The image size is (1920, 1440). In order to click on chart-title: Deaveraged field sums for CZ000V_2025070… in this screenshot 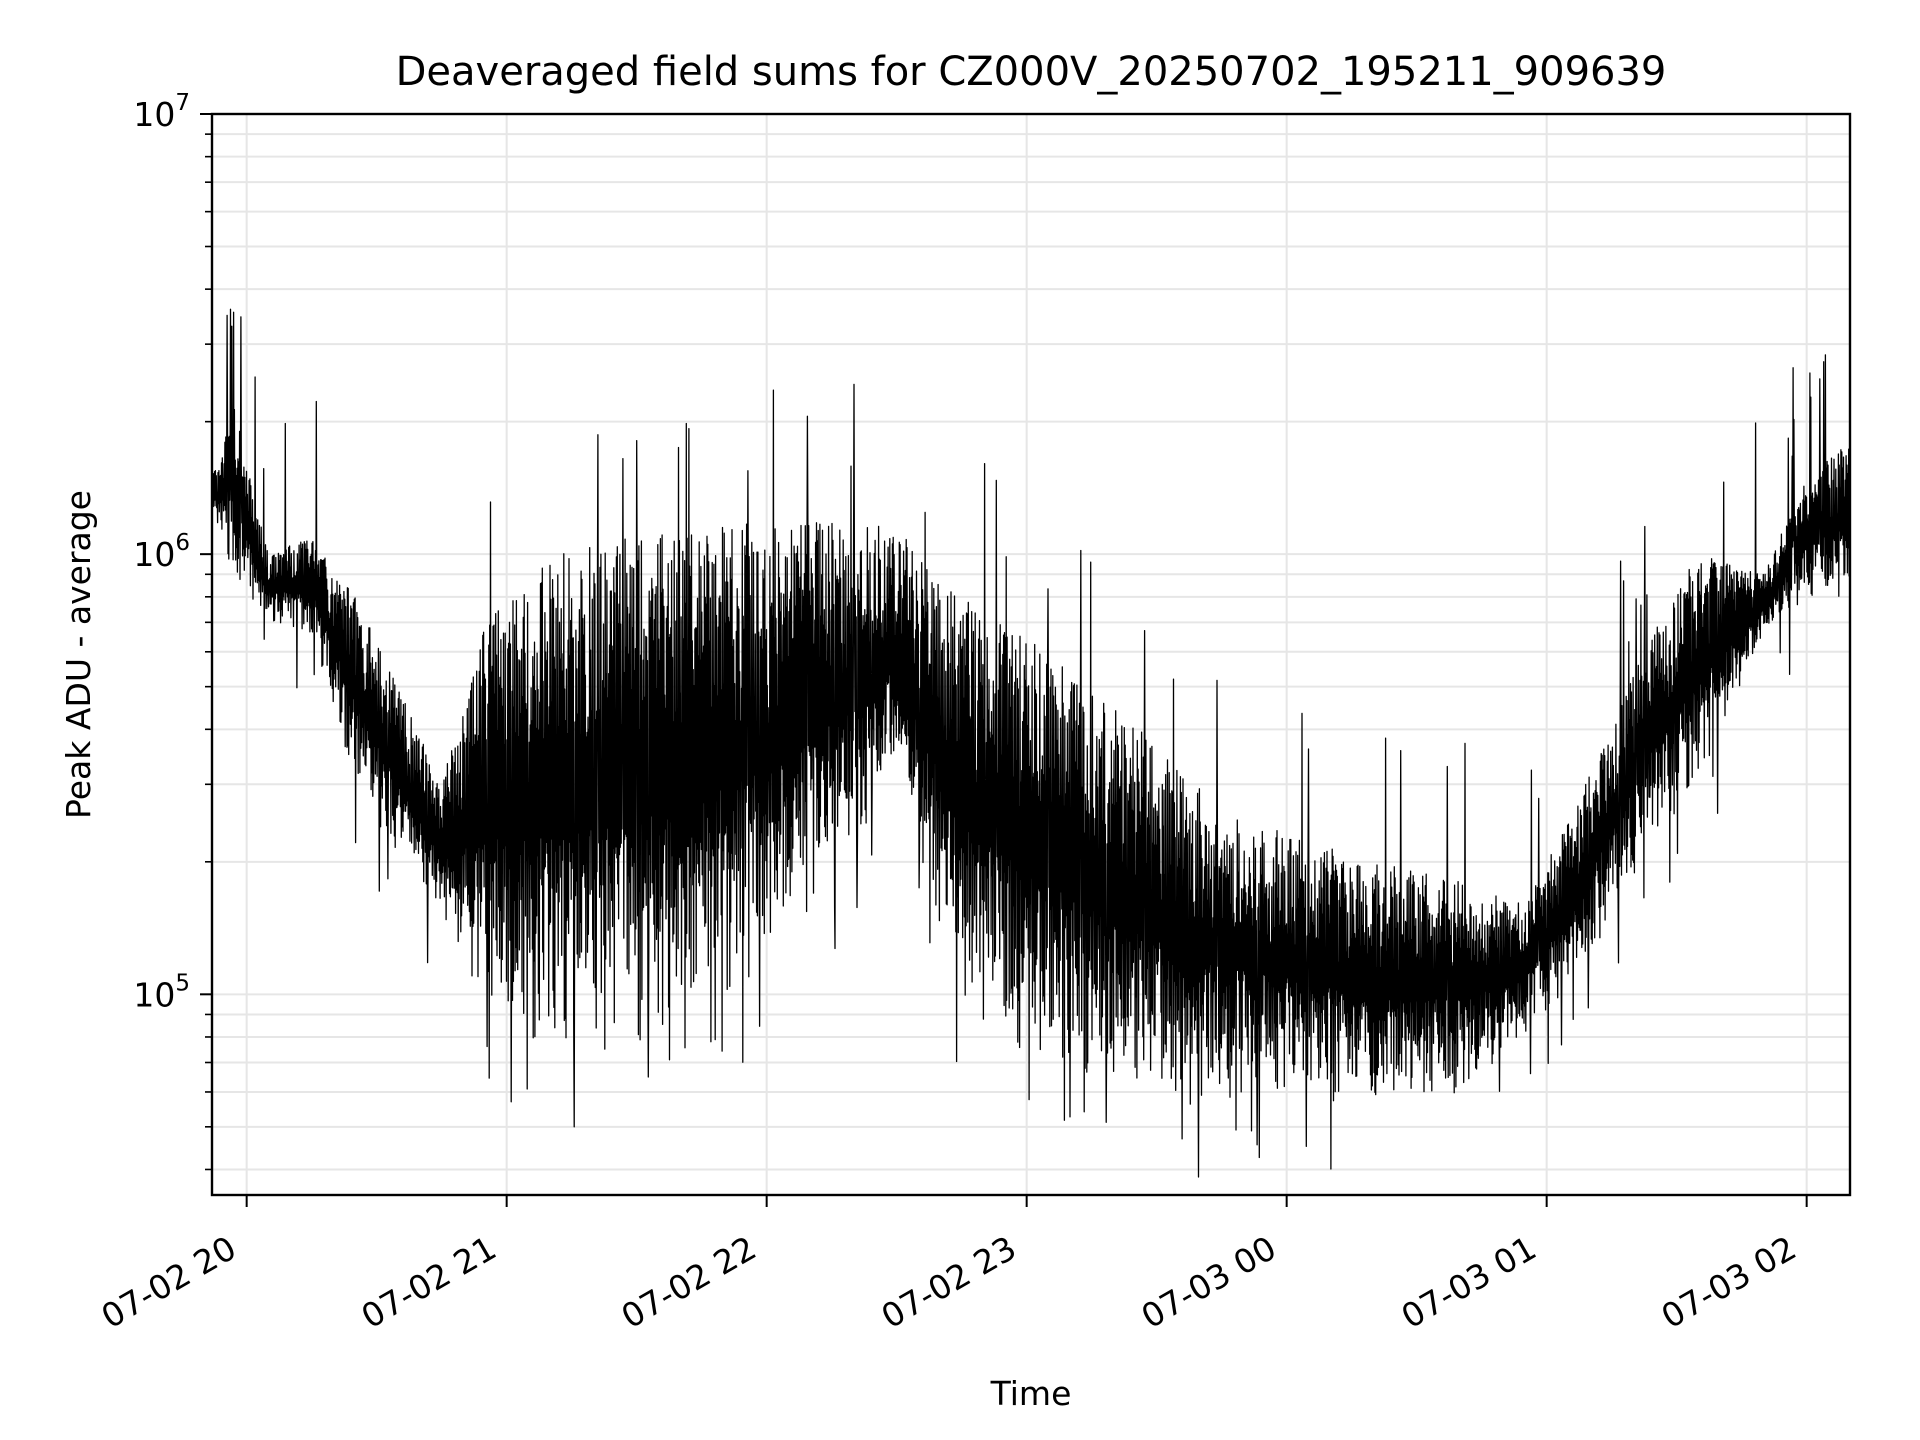, I will do `click(1031, 72)`.